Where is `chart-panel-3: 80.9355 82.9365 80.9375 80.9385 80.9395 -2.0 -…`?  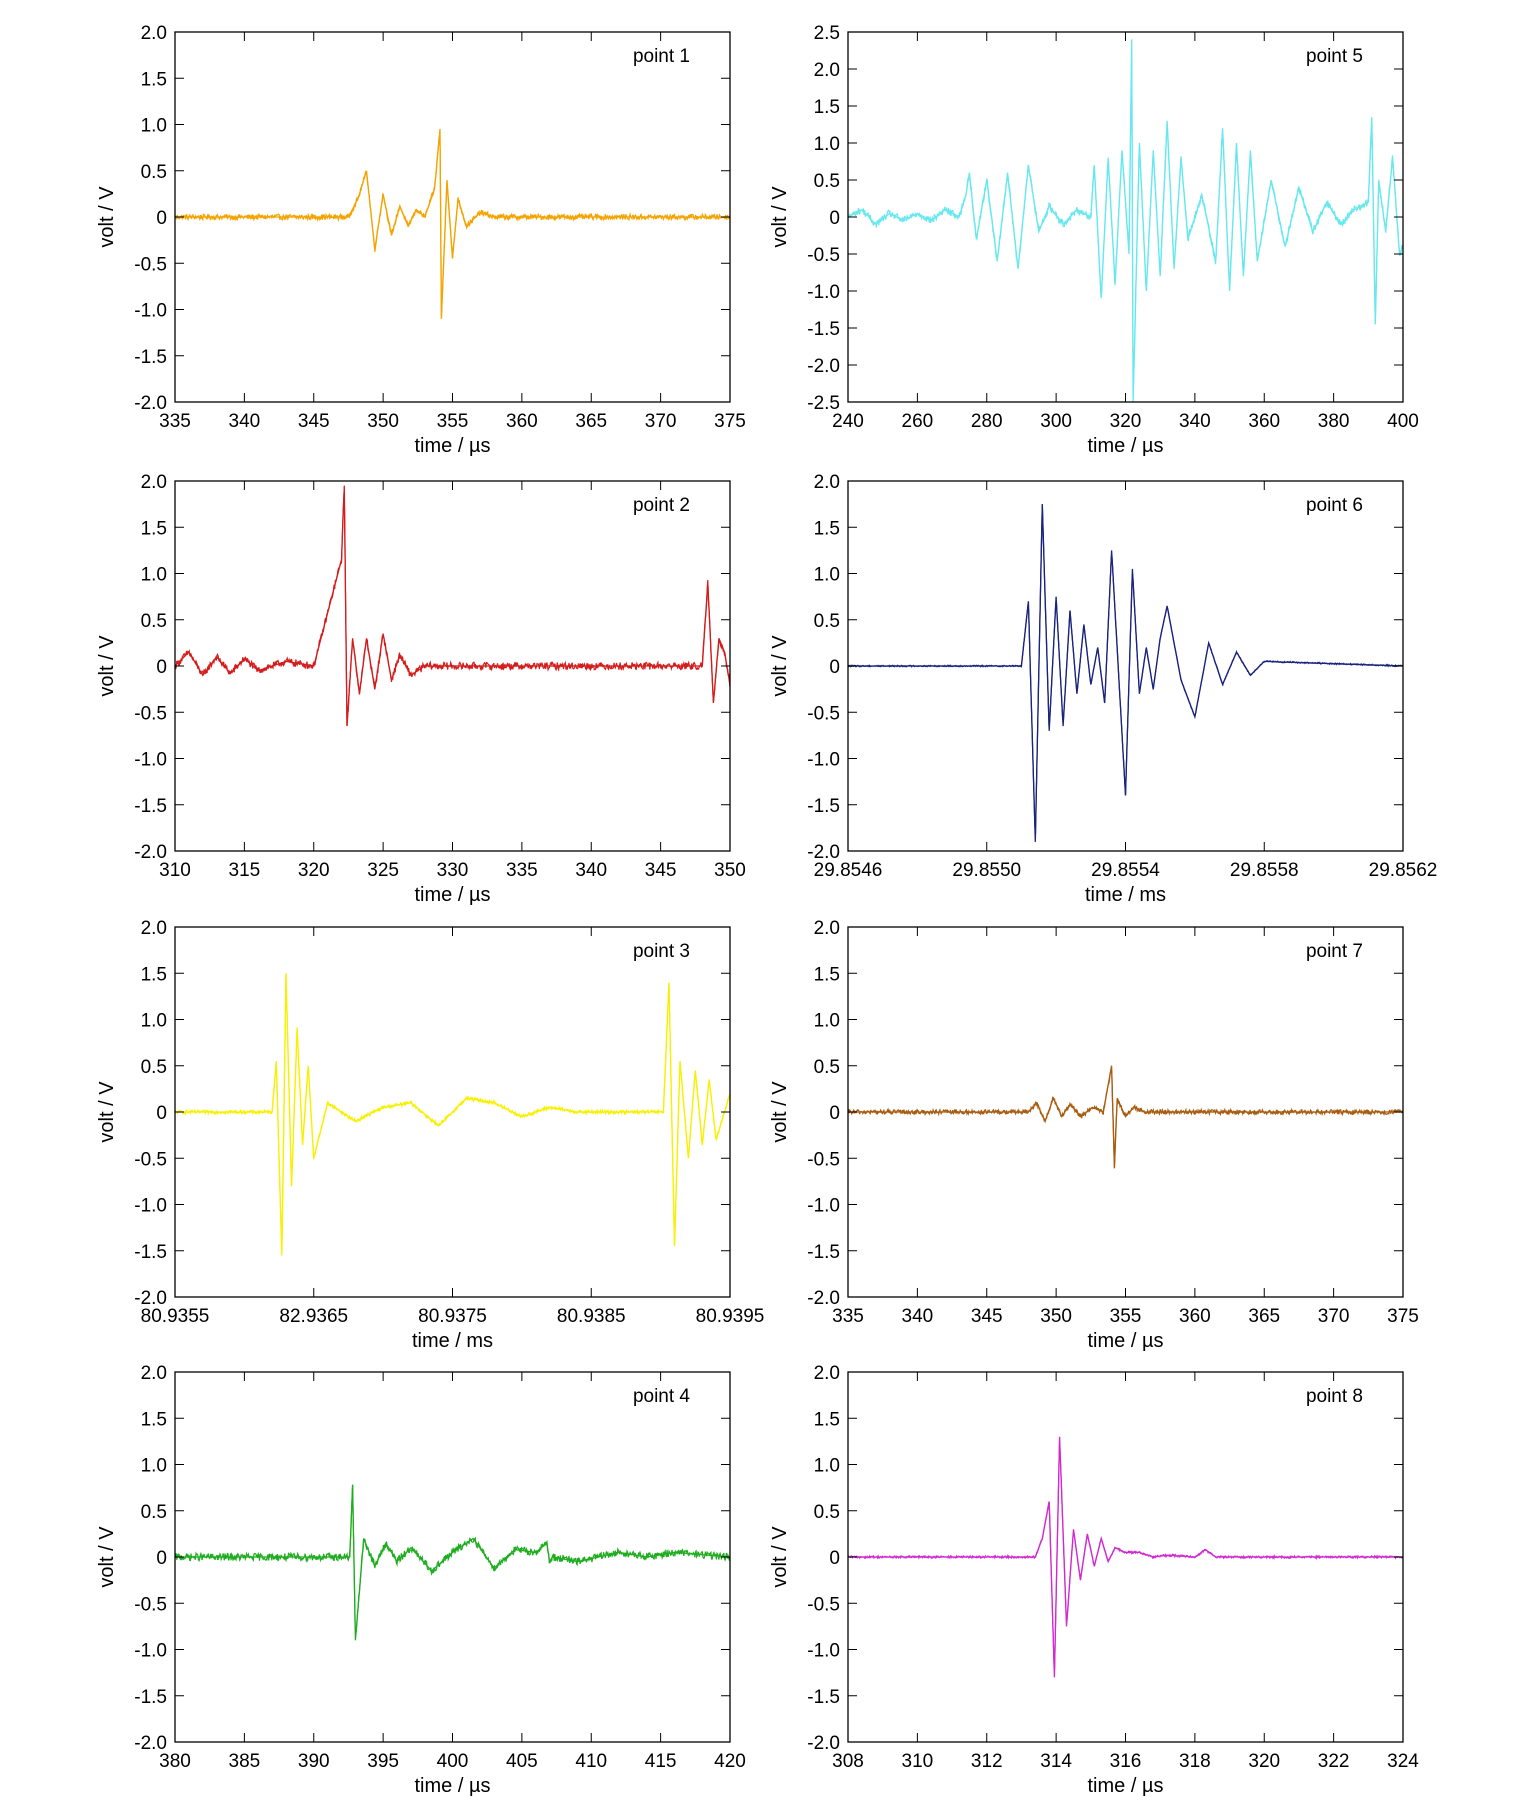 chart-panel-3: 80.9355 82.9365 80.9375 80.9385 80.9395 -2.0 -… is located at coordinates (430, 1135).